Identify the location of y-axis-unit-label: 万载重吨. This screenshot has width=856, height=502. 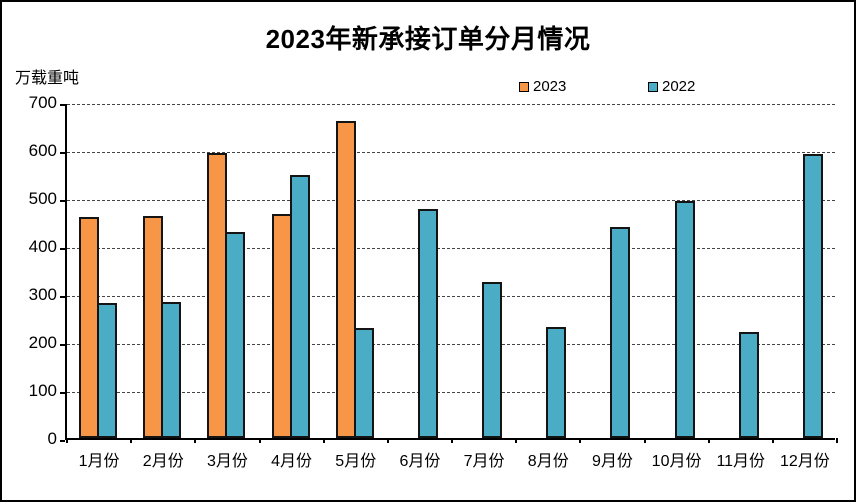
(47, 78).